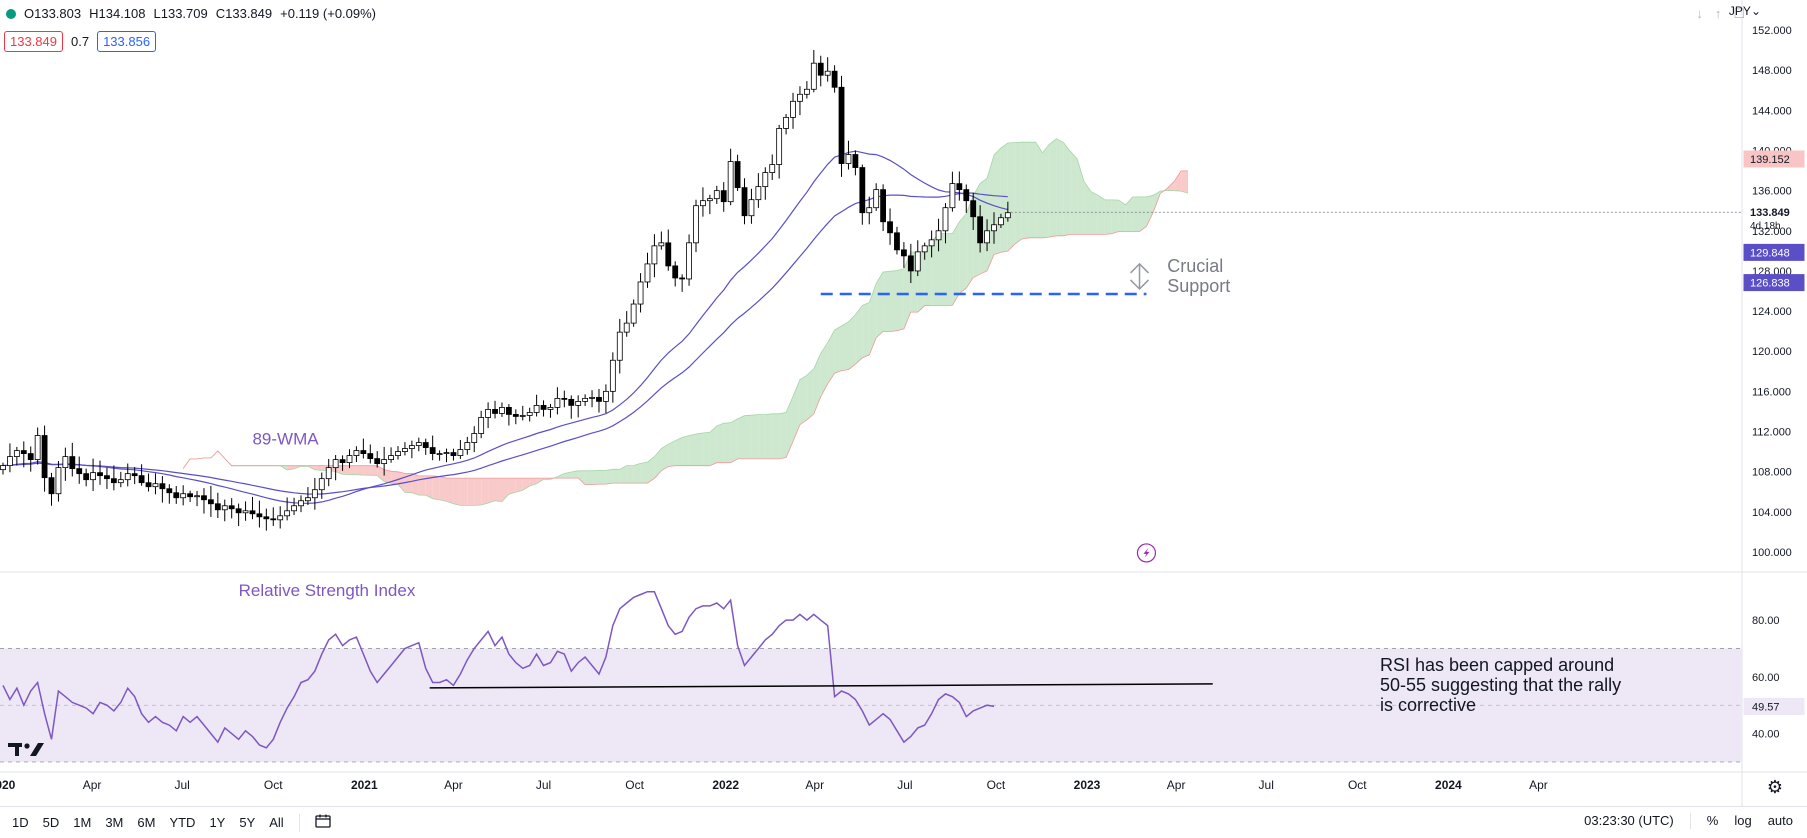 The width and height of the screenshot is (1807, 838). What do you see at coordinates (26, 749) in the screenshot?
I see `logo-mark` at bounding box center [26, 749].